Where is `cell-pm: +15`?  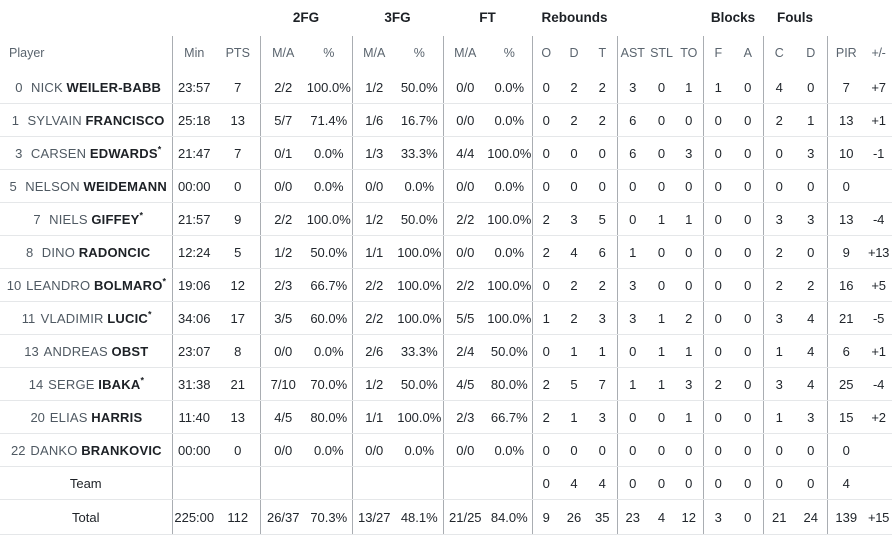
cell-pm: +15 is located at coordinates (878, 517).